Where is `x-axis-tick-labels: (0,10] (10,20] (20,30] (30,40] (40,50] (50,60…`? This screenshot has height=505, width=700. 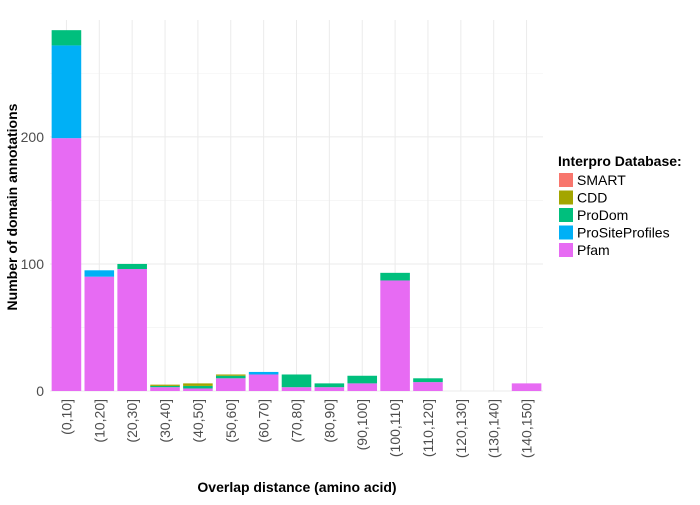
x-axis-tick-labels: (0,10] (10,20] (20,30] (30,40] (40,50] (50,60… is located at coordinates (296, 428).